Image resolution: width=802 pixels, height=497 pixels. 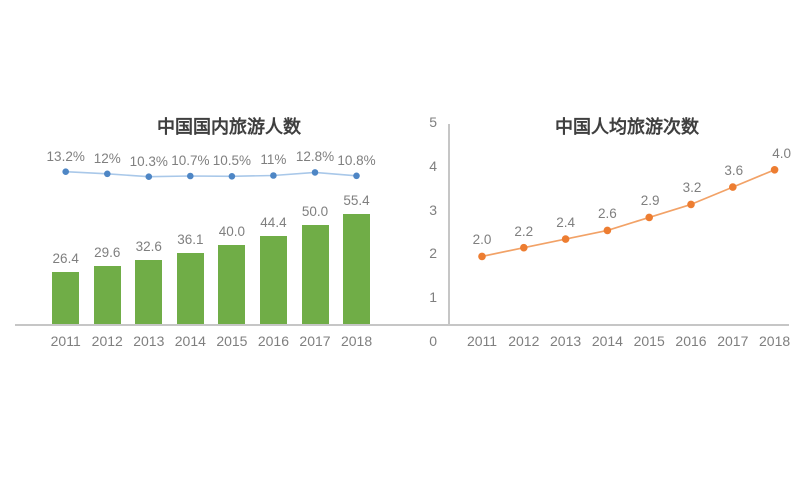 I want to click on right-y-axis, so click(x=449, y=224).